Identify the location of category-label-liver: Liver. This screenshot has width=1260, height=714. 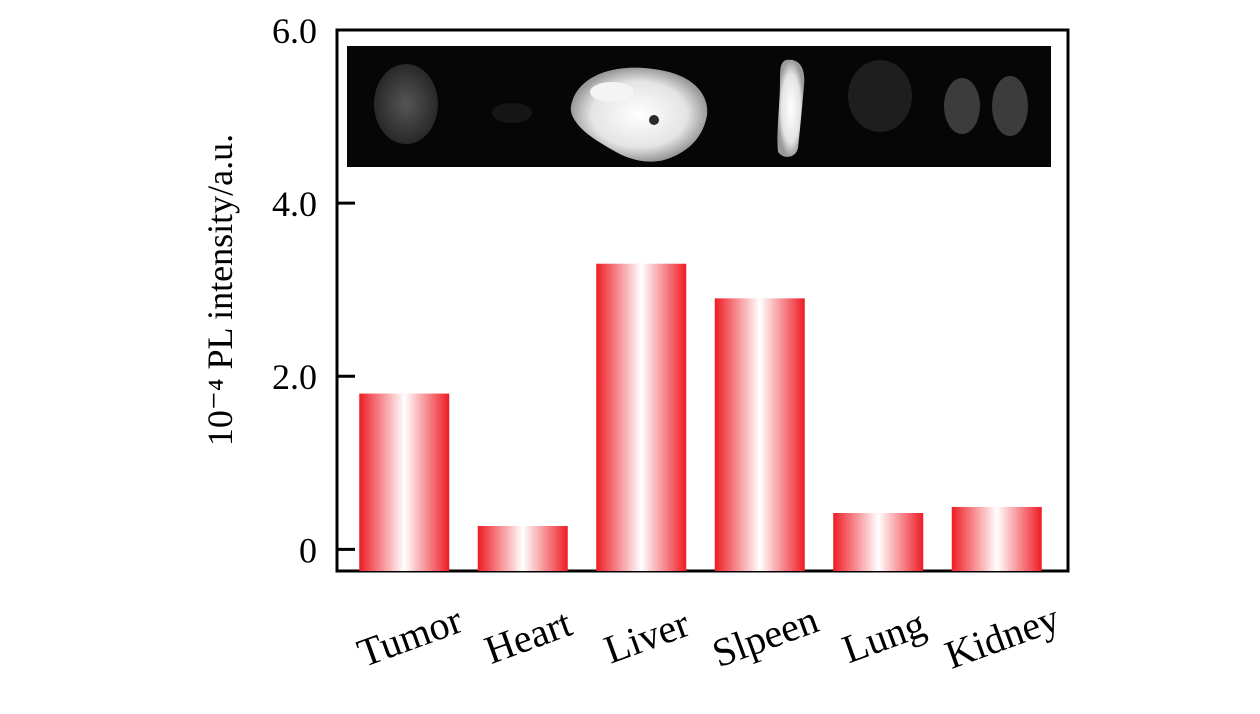
(646, 636).